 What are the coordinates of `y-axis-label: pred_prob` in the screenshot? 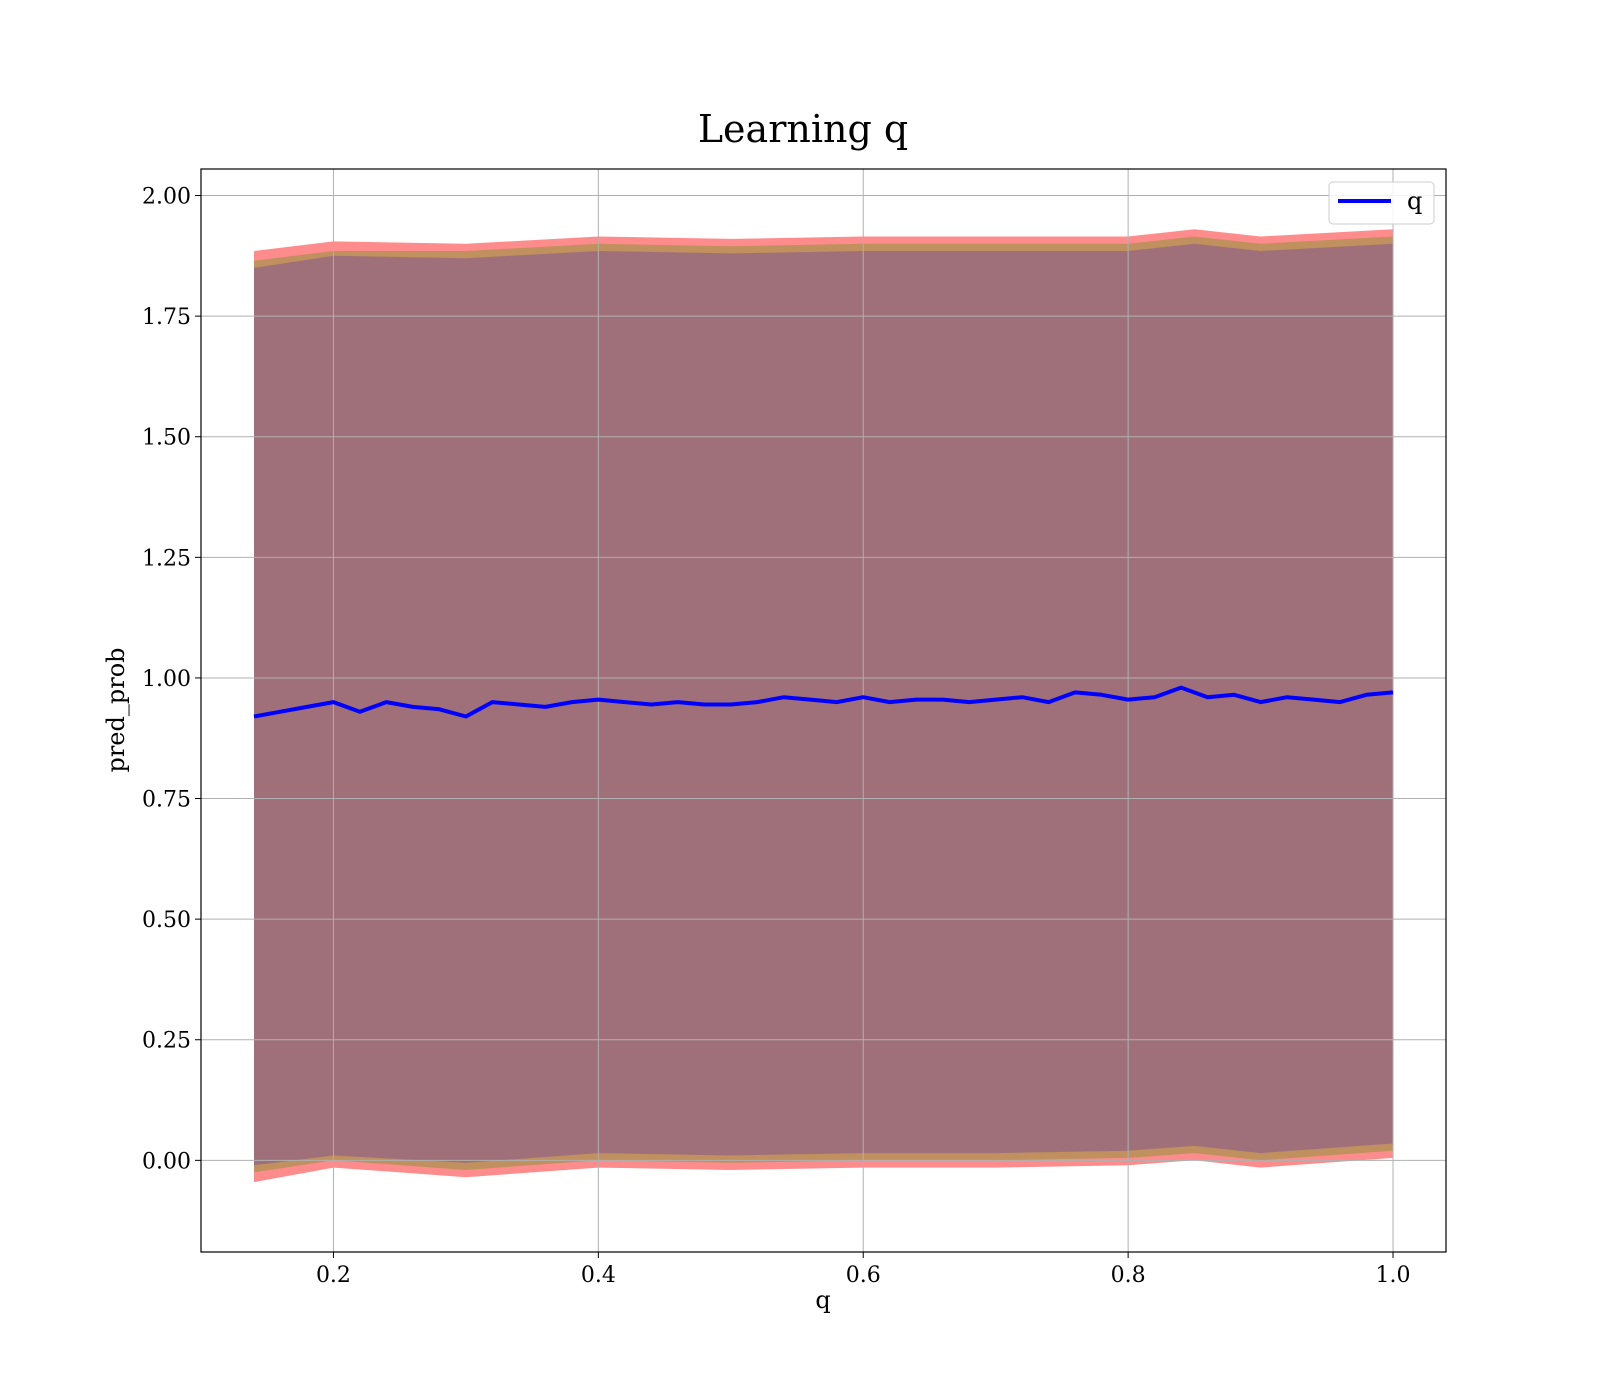 It's located at (116, 709).